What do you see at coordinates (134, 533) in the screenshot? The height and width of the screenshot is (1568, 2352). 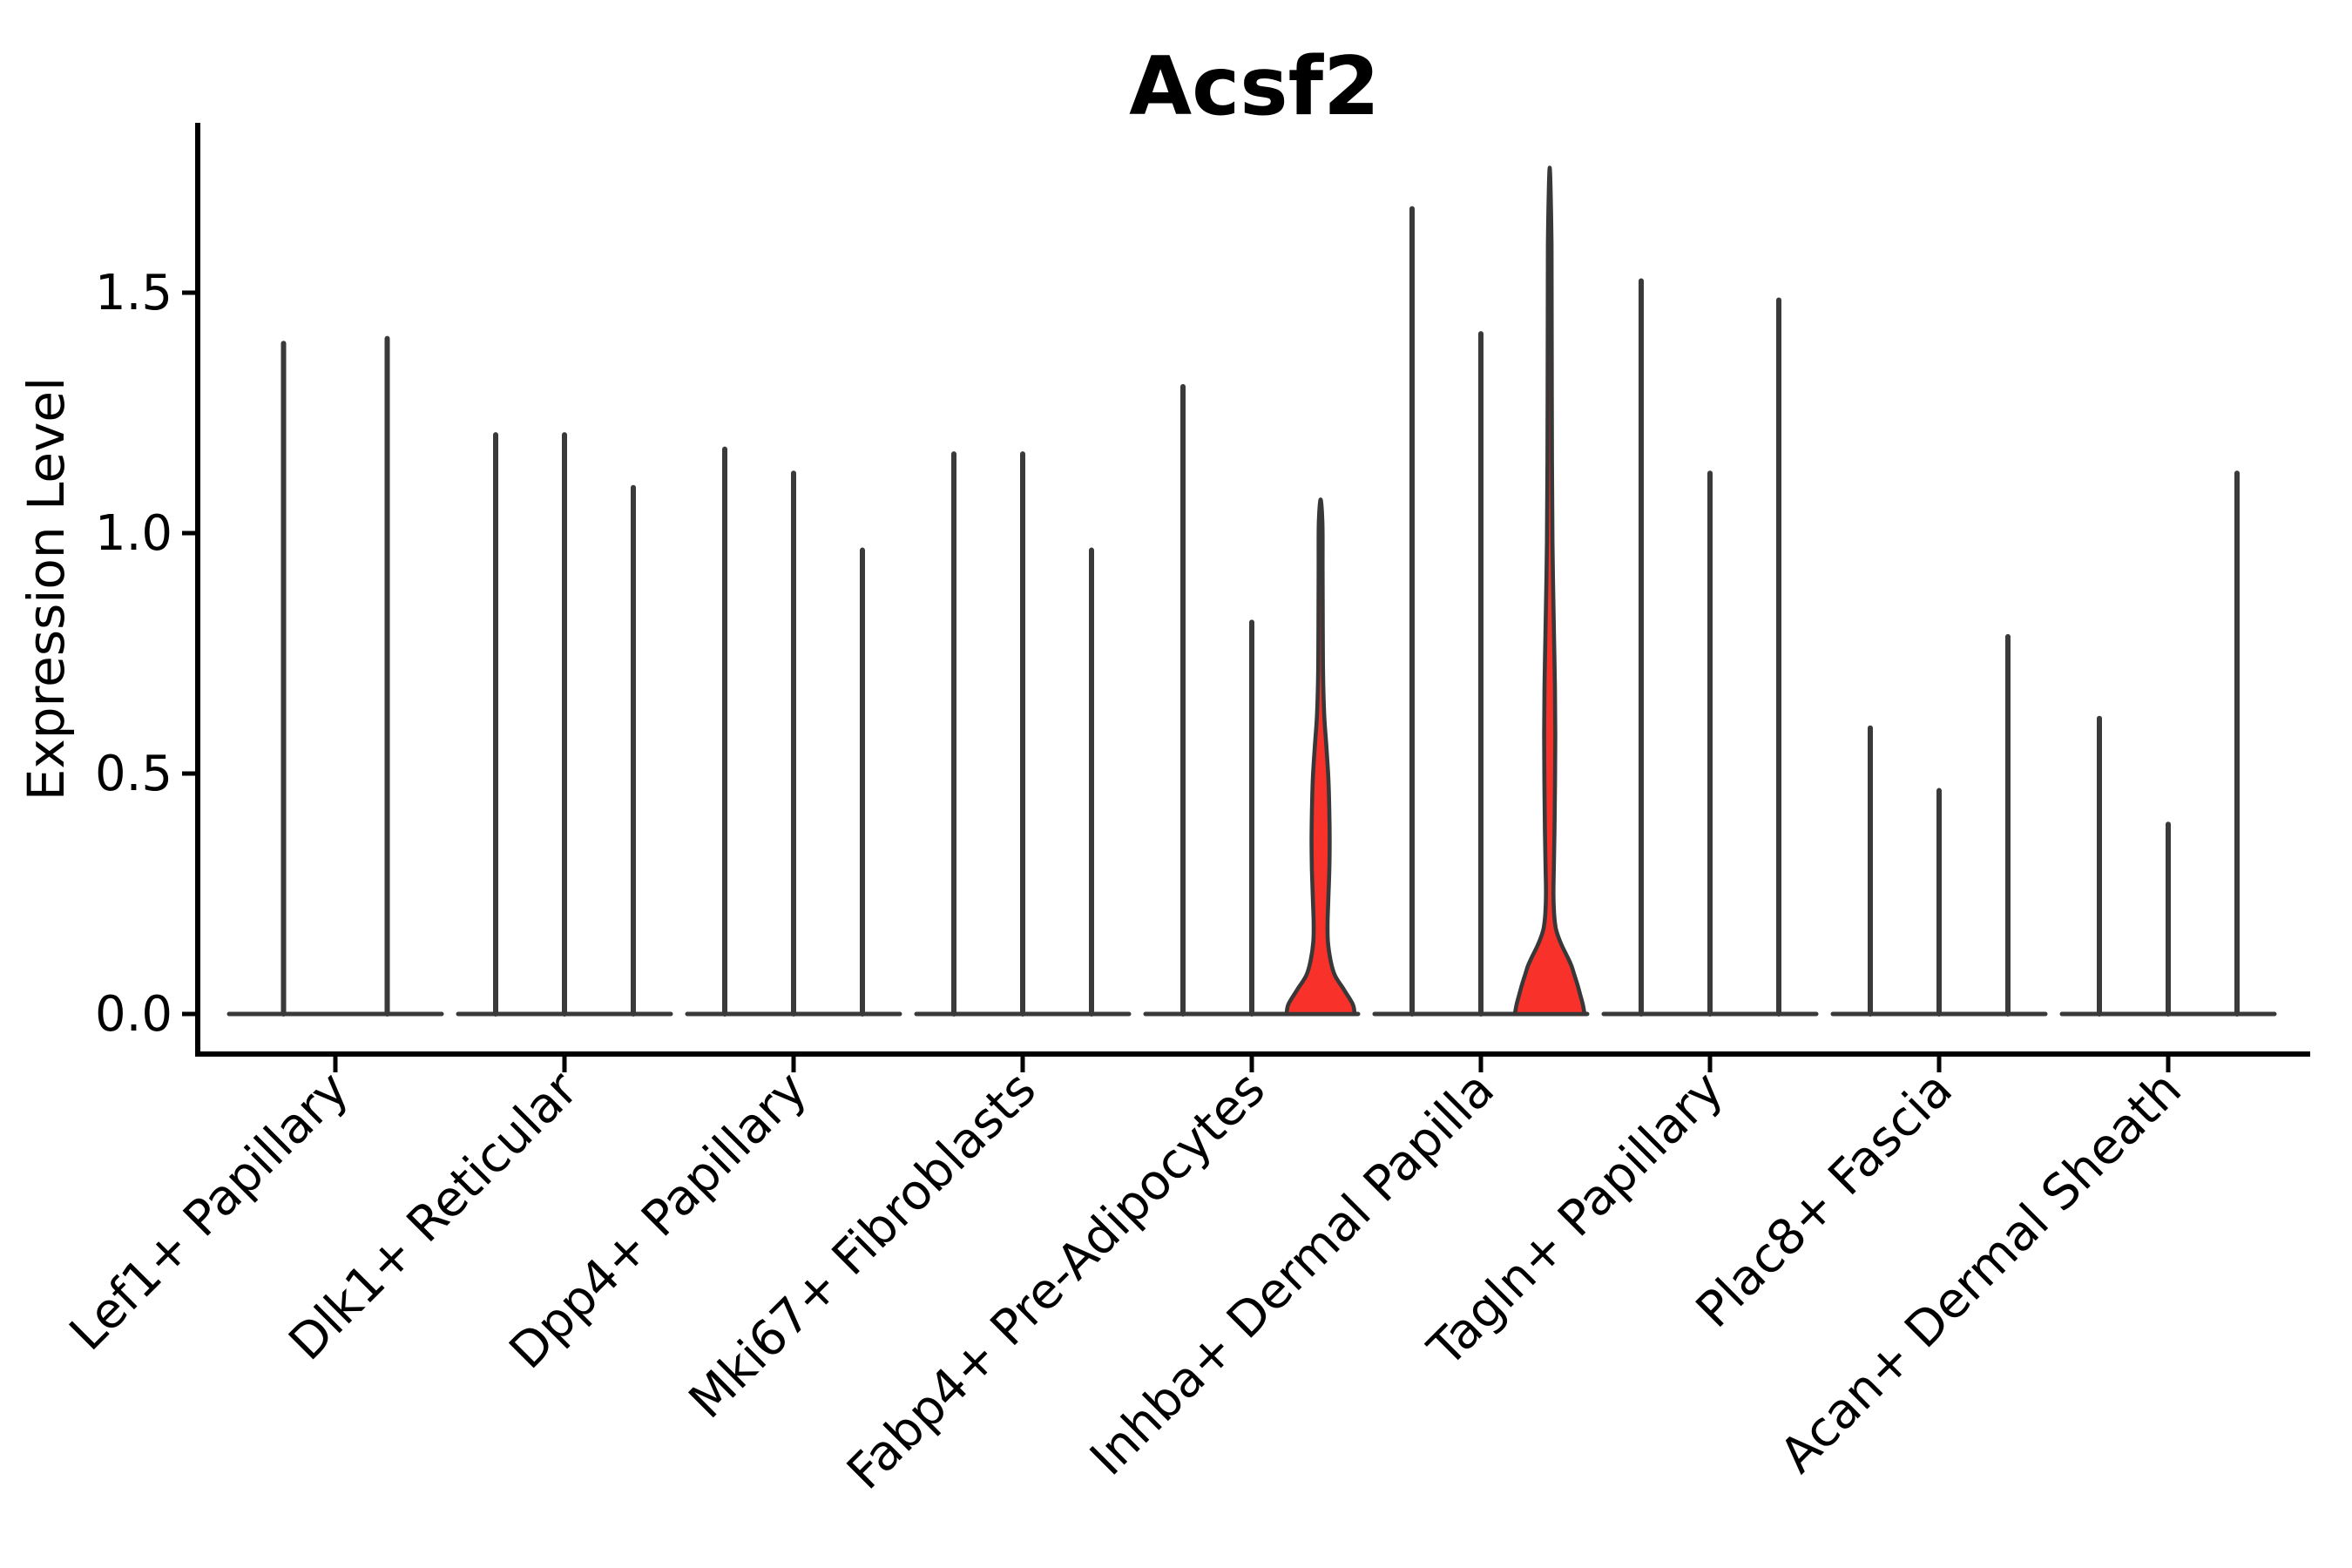 I see `y-tick-label: 1.0` at bounding box center [134, 533].